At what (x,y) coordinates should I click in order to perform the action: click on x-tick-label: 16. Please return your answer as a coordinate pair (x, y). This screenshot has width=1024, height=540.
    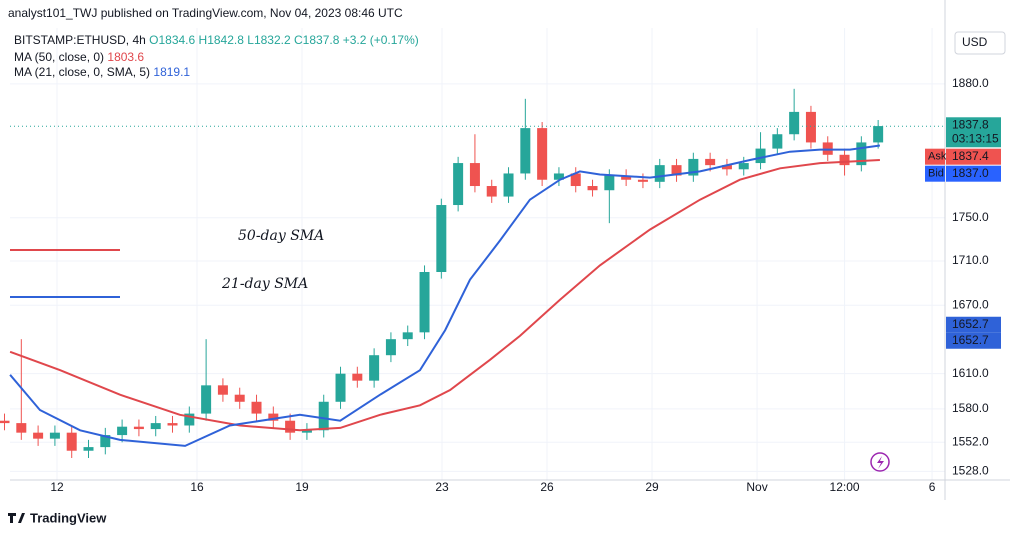
    Looking at the image, I should click on (197, 487).